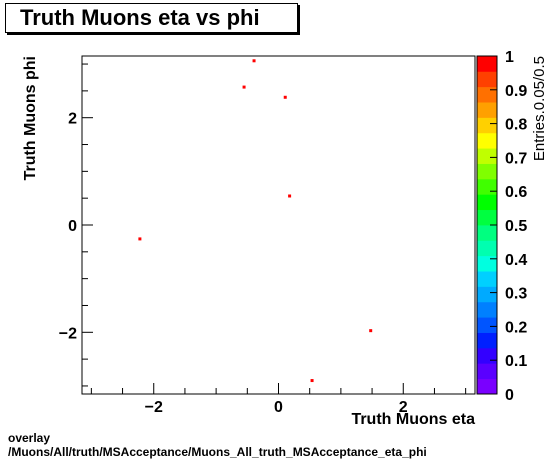  Describe the element at coordinates (509, 57) in the screenshot. I see `z-tick-label: 1` at that location.